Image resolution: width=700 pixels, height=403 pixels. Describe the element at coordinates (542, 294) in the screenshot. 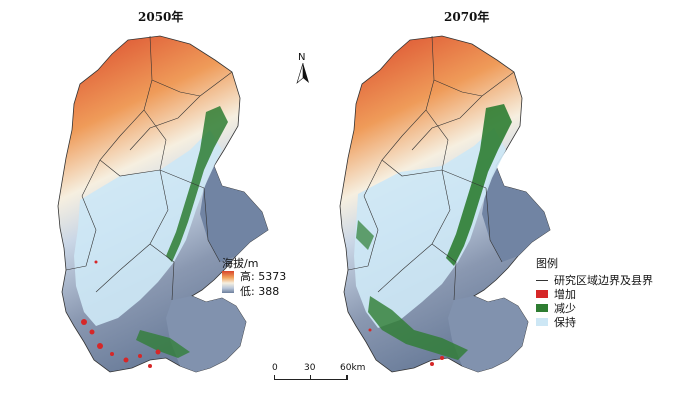

I see `increase-swatch` at that location.